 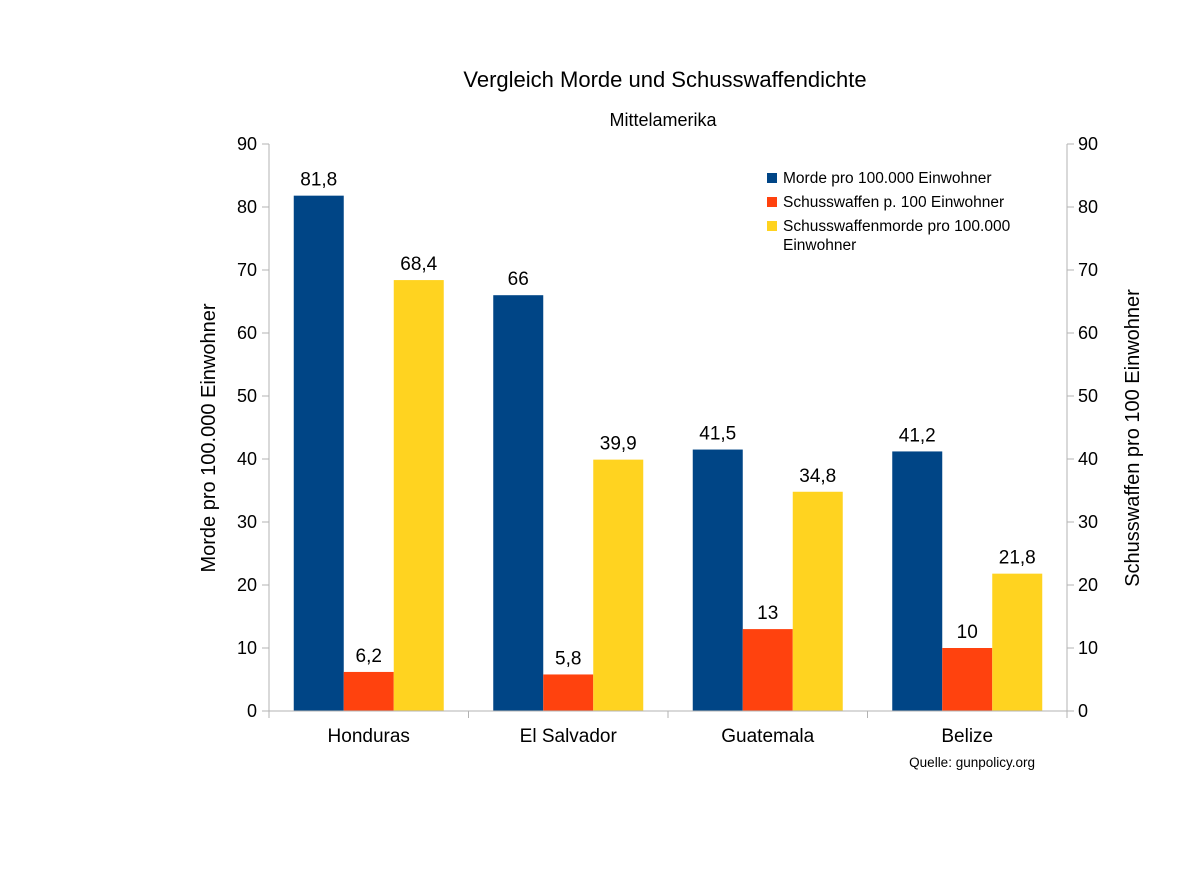 What do you see at coordinates (369, 736) in the screenshot?
I see `x-tick-label: Honduras` at bounding box center [369, 736].